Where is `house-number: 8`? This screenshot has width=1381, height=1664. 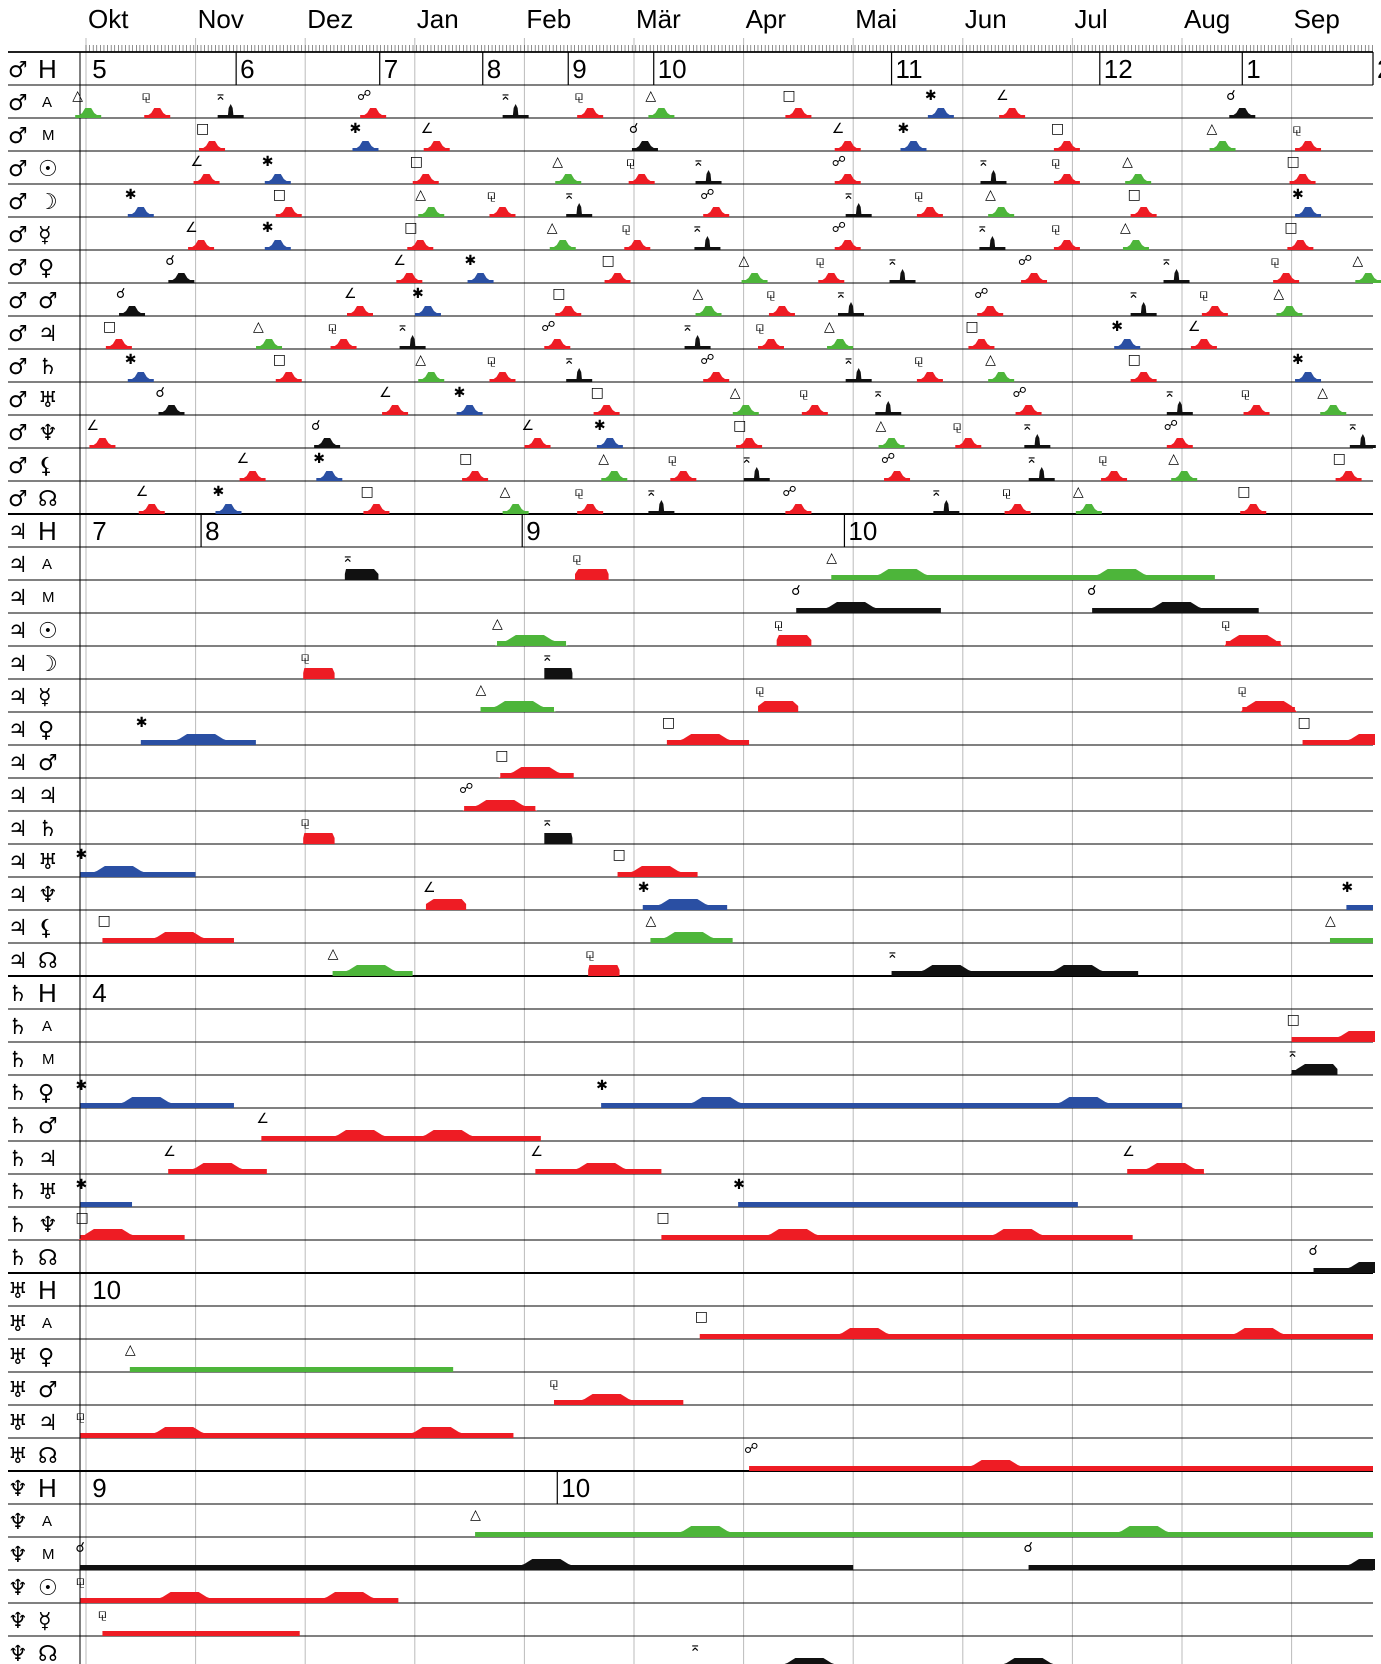
house-number: 8 is located at coordinates (212, 531).